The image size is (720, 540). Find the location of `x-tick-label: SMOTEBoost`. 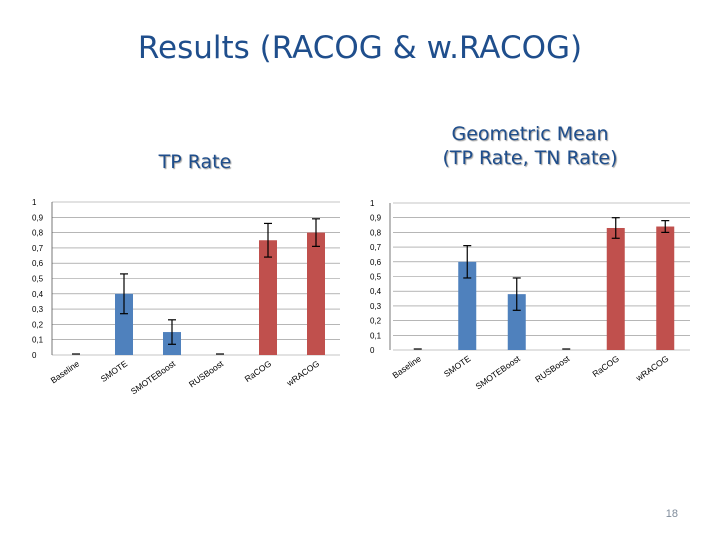

x-tick-label: SMOTEBoost is located at coordinates (498, 372).